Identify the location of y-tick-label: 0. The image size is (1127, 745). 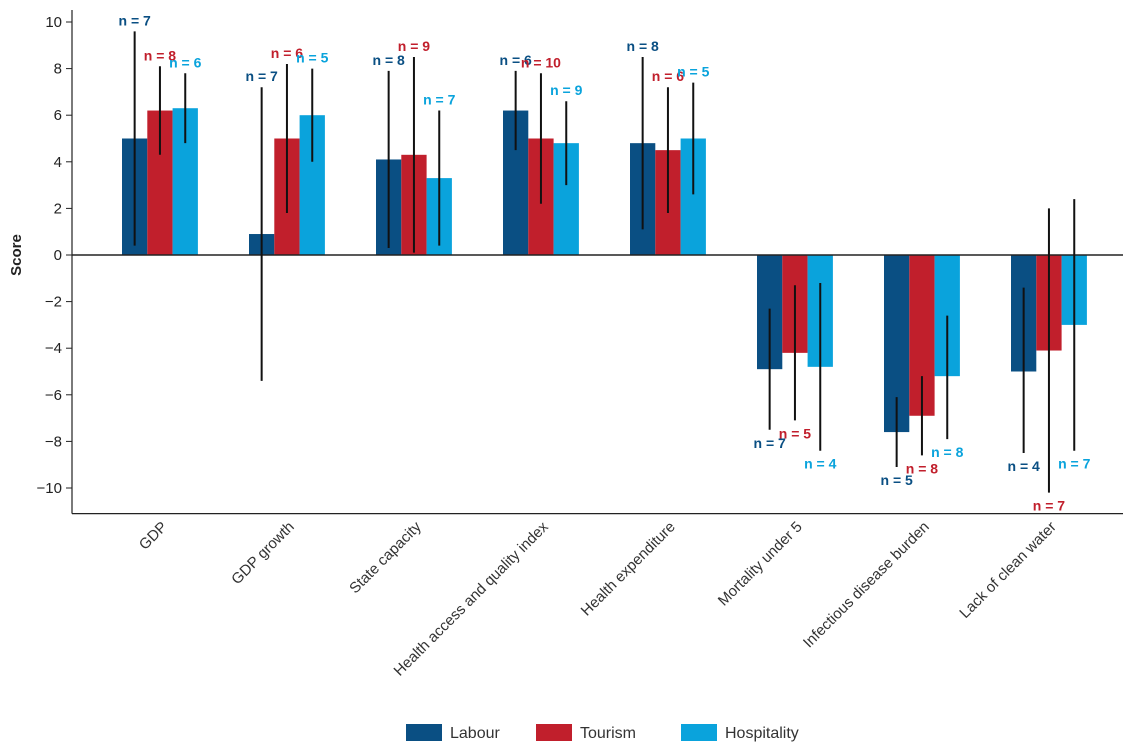
(58, 255).